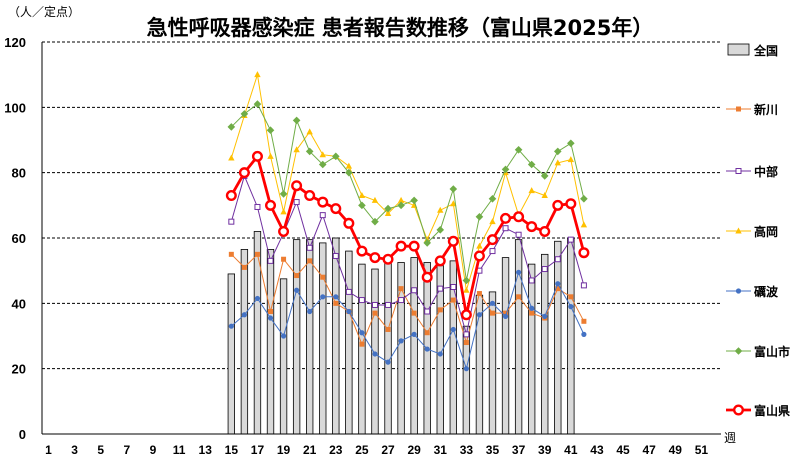  I want to click on x-tick-label: 29, so click(414, 450).